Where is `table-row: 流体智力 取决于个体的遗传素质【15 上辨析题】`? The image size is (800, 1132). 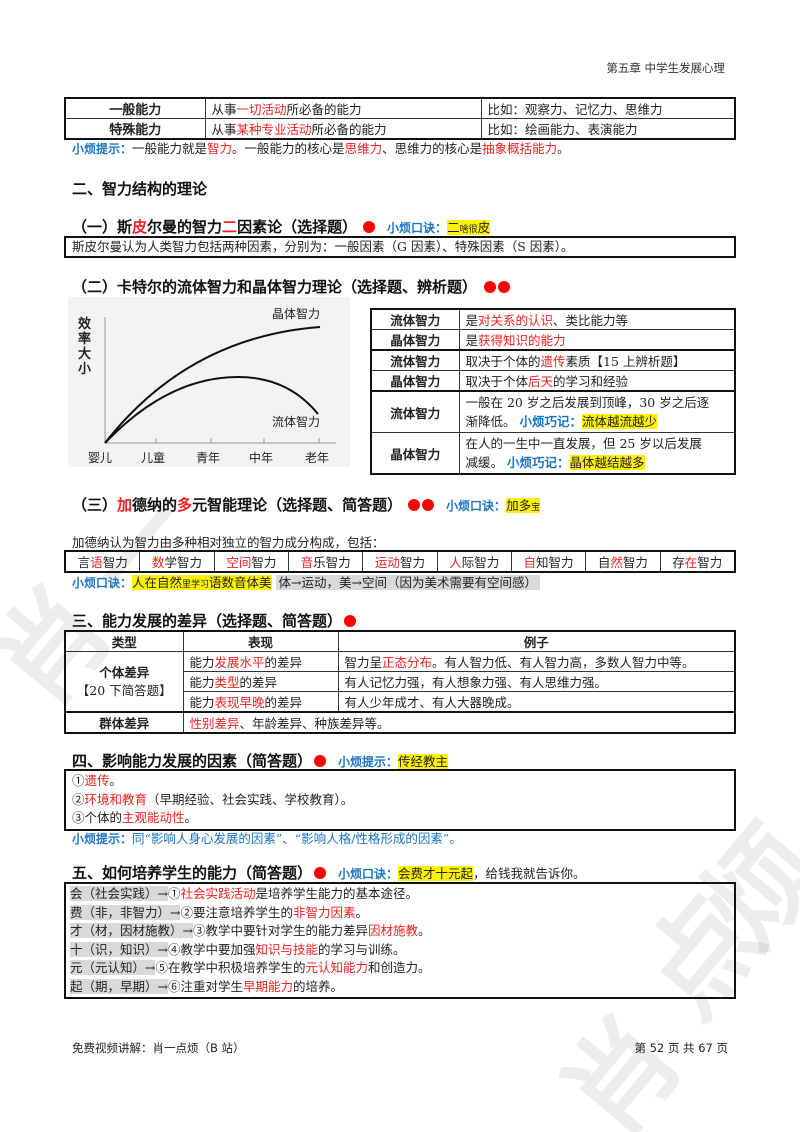 table-row: 流体智力 取决于个体的遗传素质【15 上辨析题】 is located at coordinates (553, 360).